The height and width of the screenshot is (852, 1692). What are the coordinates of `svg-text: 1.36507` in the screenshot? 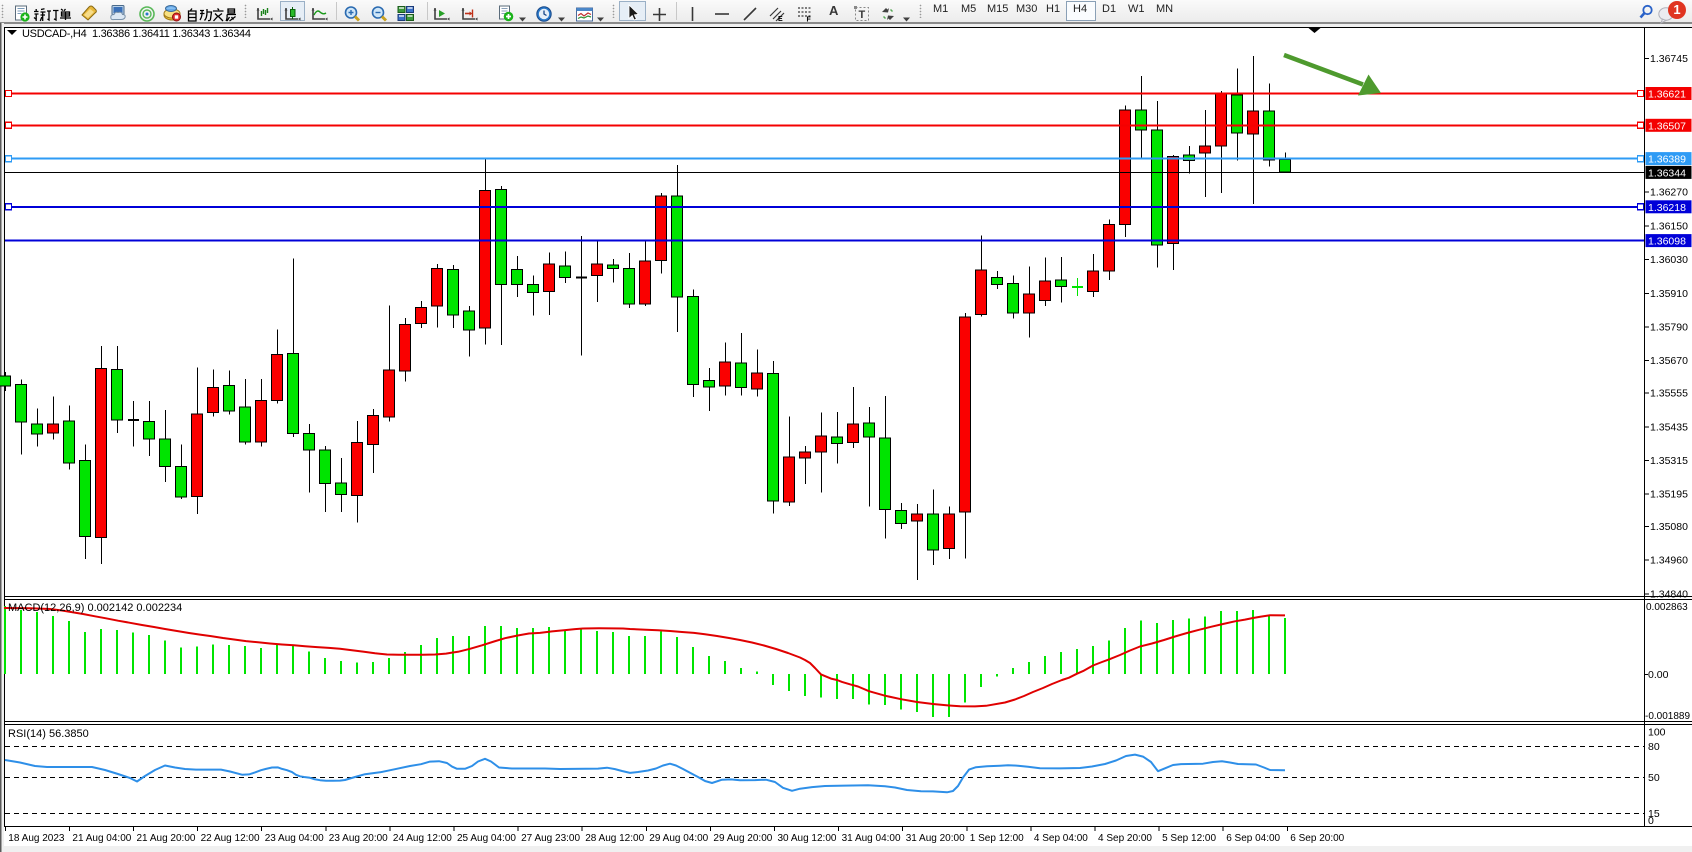 It's located at (1667, 126).